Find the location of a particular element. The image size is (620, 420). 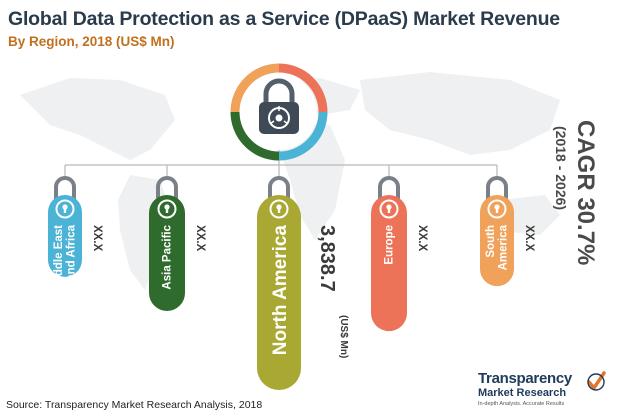

category-label-line: North America is located at coordinates (280, 290).